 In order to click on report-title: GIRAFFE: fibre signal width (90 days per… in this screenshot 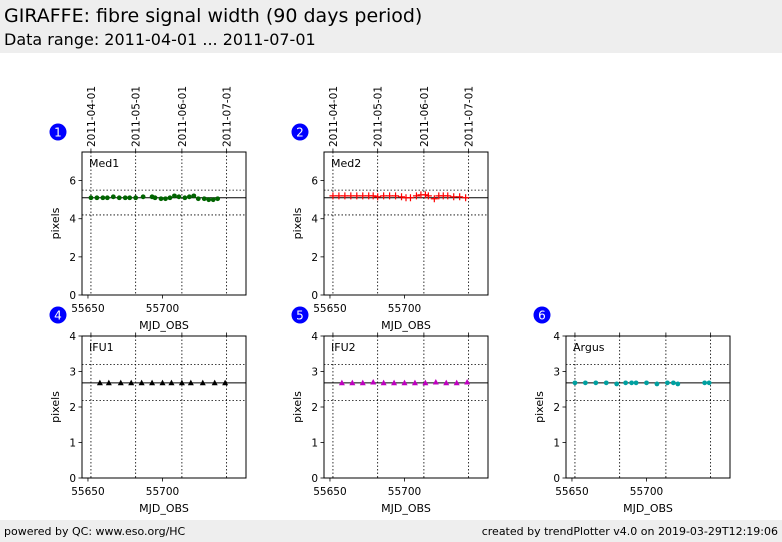, I will do `click(213, 16)`.